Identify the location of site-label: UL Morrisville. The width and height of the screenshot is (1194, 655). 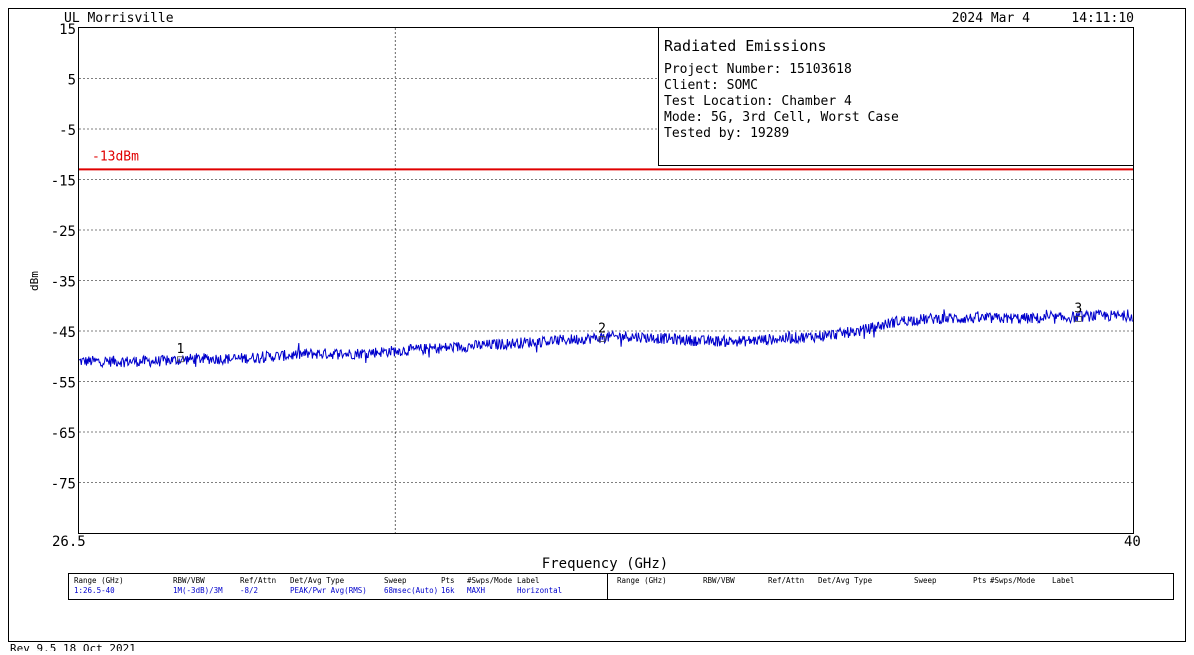
(119, 18).